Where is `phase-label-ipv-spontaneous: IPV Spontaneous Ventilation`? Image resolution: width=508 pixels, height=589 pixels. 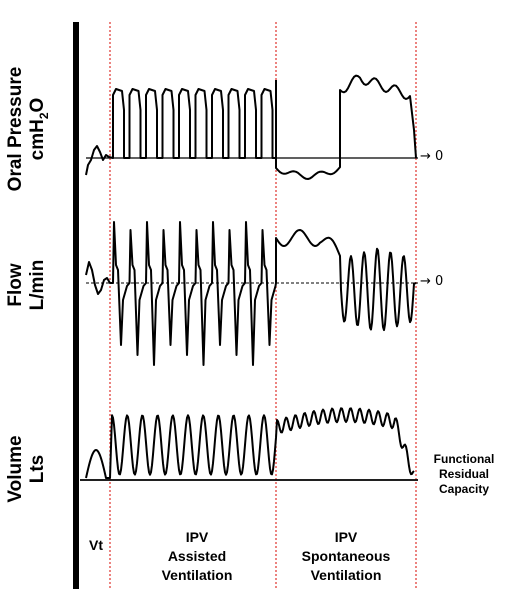 phase-label-ipv-spontaneous: IPV Spontaneous Ventilation is located at coordinates (346, 556).